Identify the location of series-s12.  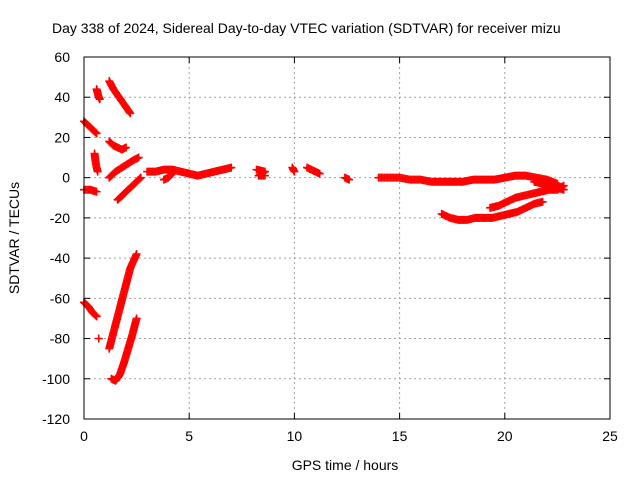
(124, 349).